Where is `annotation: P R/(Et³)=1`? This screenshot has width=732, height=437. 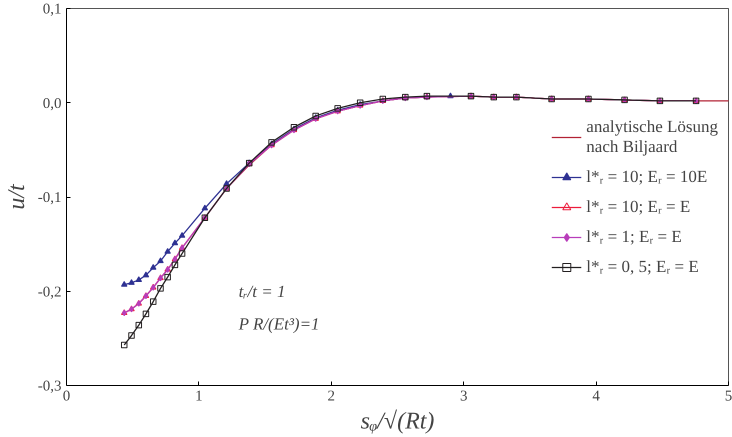 annotation: P R/(Et³)=1 is located at coordinates (279, 324).